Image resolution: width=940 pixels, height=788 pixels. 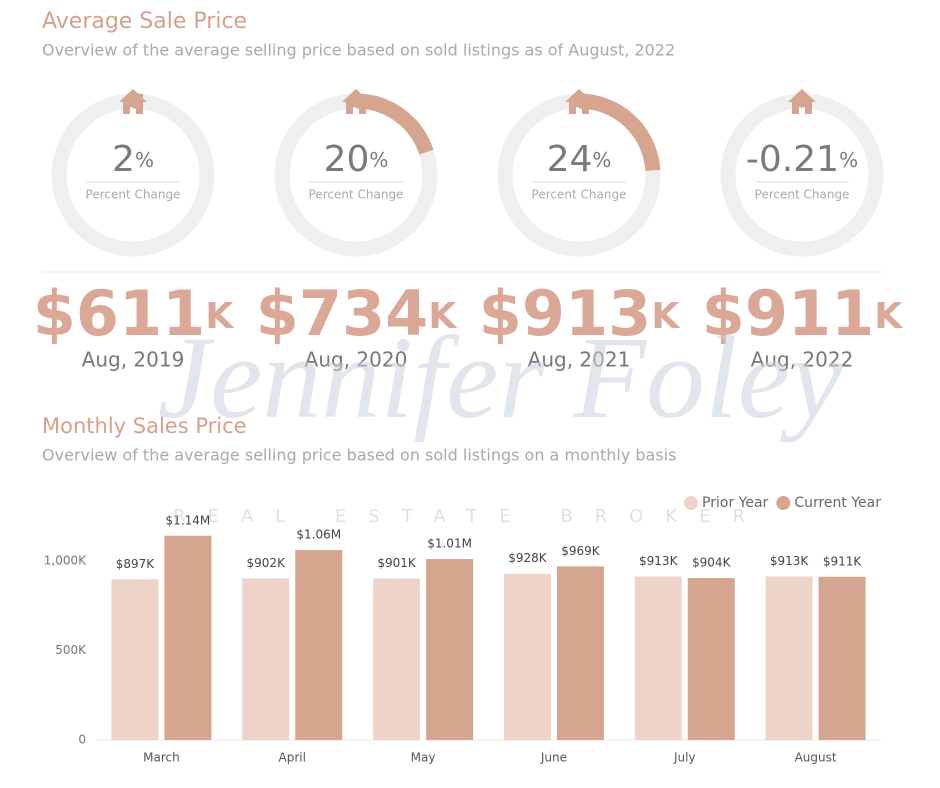 What do you see at coordinates (684, 758) in the screenshot?
I see `x-tick-label: July` at bounding box center [684, 758].